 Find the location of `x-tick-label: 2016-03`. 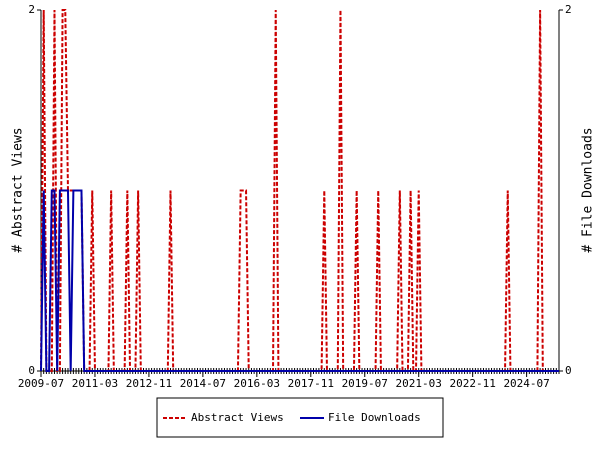

x-tick-label: 2016-03 is located at coordinates (257, 383).